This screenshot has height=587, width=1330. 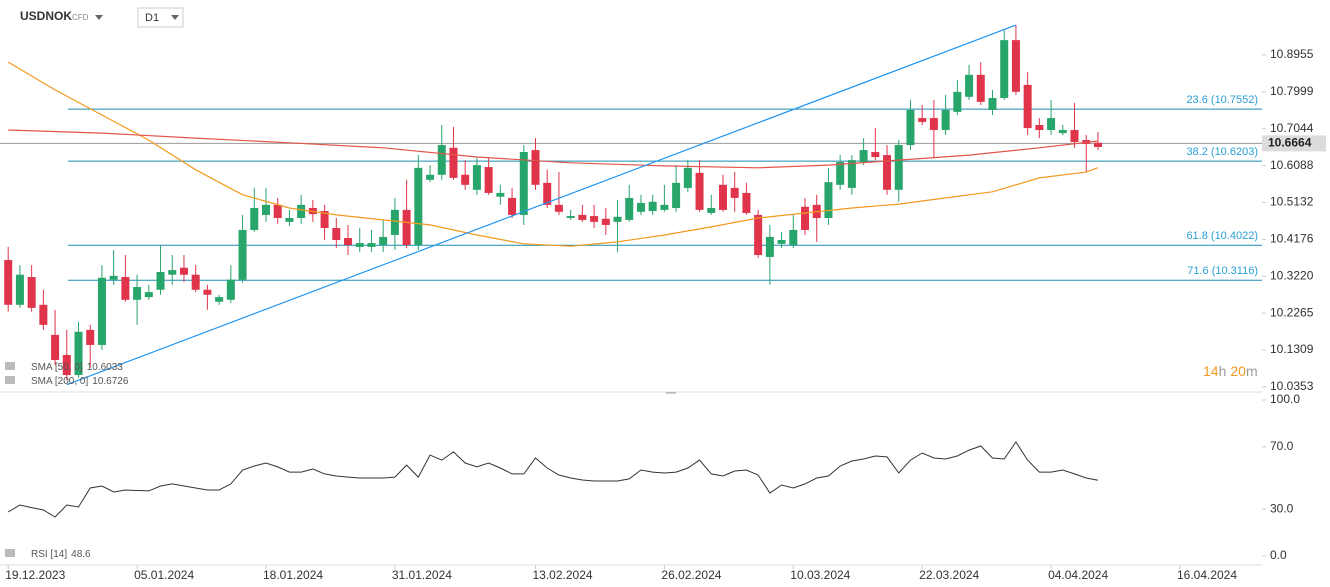 What do you see at coordinates (1222, 236) in the screenshot?
I see `fib-label: 61.8 (10.4022)` at bounding box center [1222, 236].